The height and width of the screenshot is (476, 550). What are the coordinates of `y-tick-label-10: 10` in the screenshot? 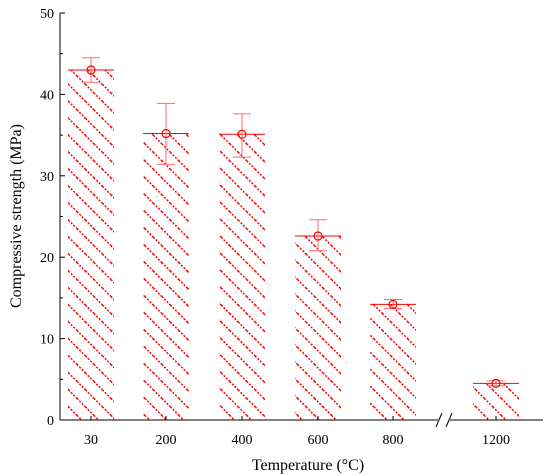 It's located at (47, 340).